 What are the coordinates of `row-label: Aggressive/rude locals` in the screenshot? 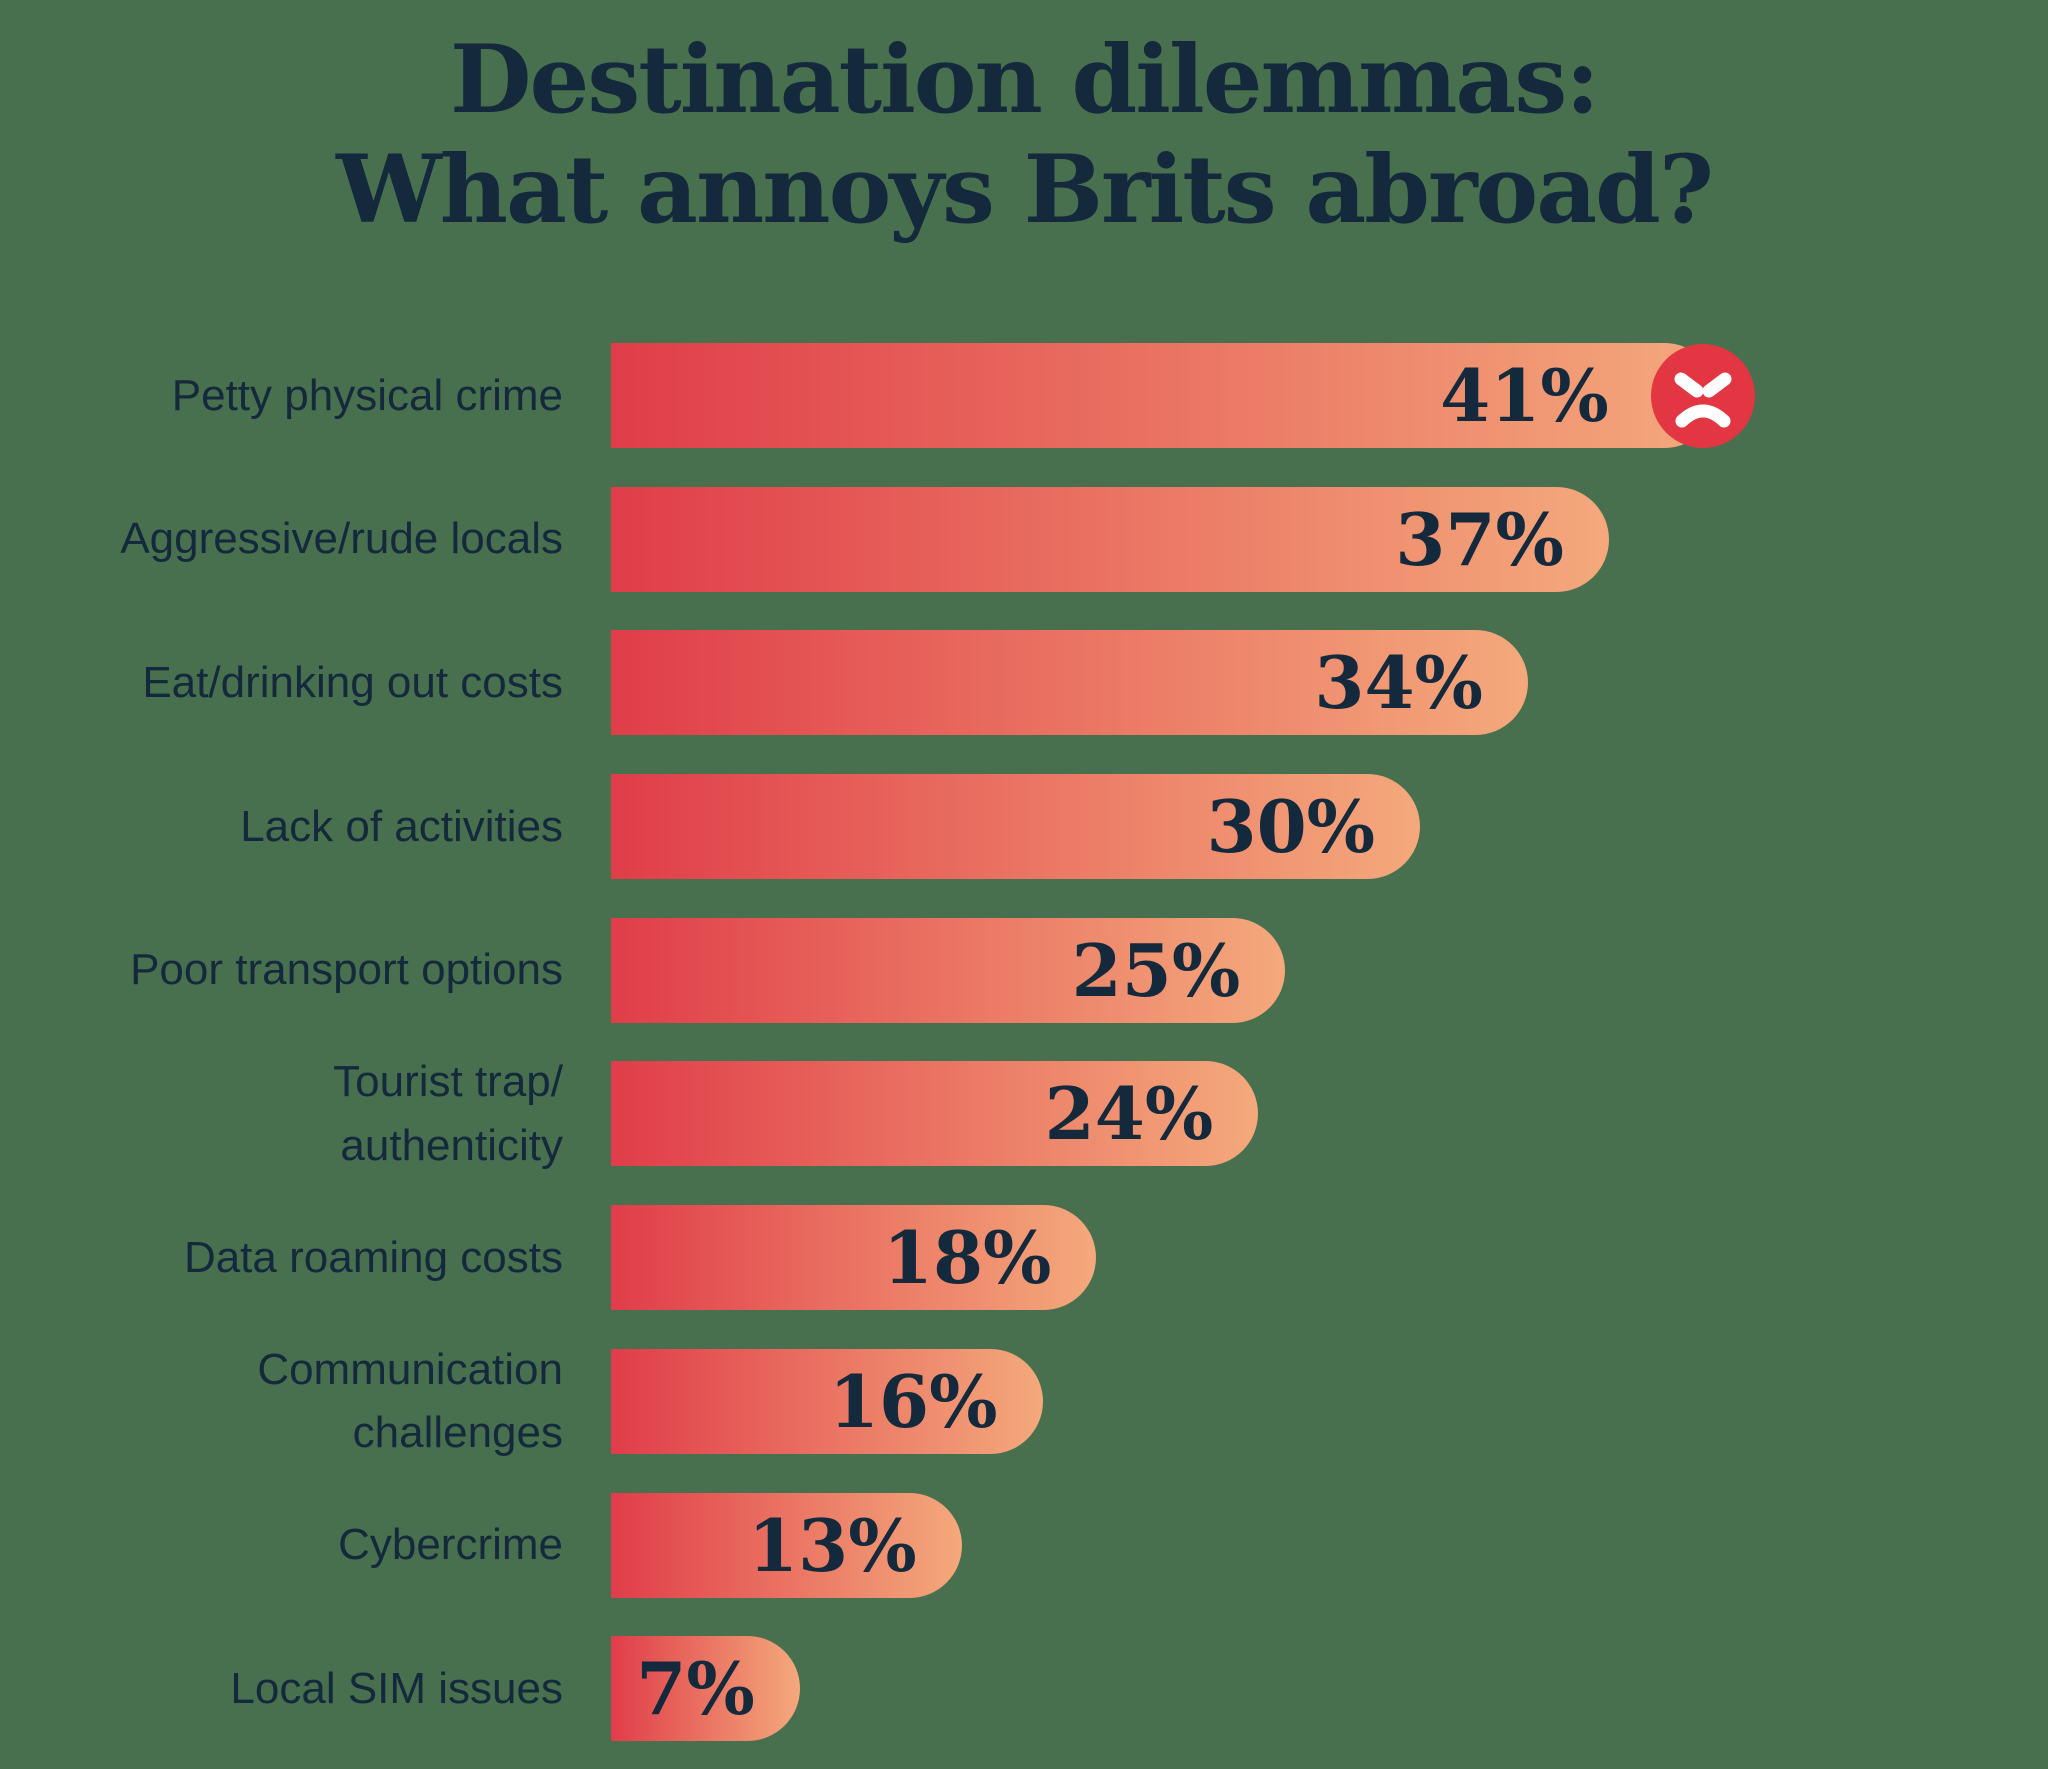 It's located at (341, 539).